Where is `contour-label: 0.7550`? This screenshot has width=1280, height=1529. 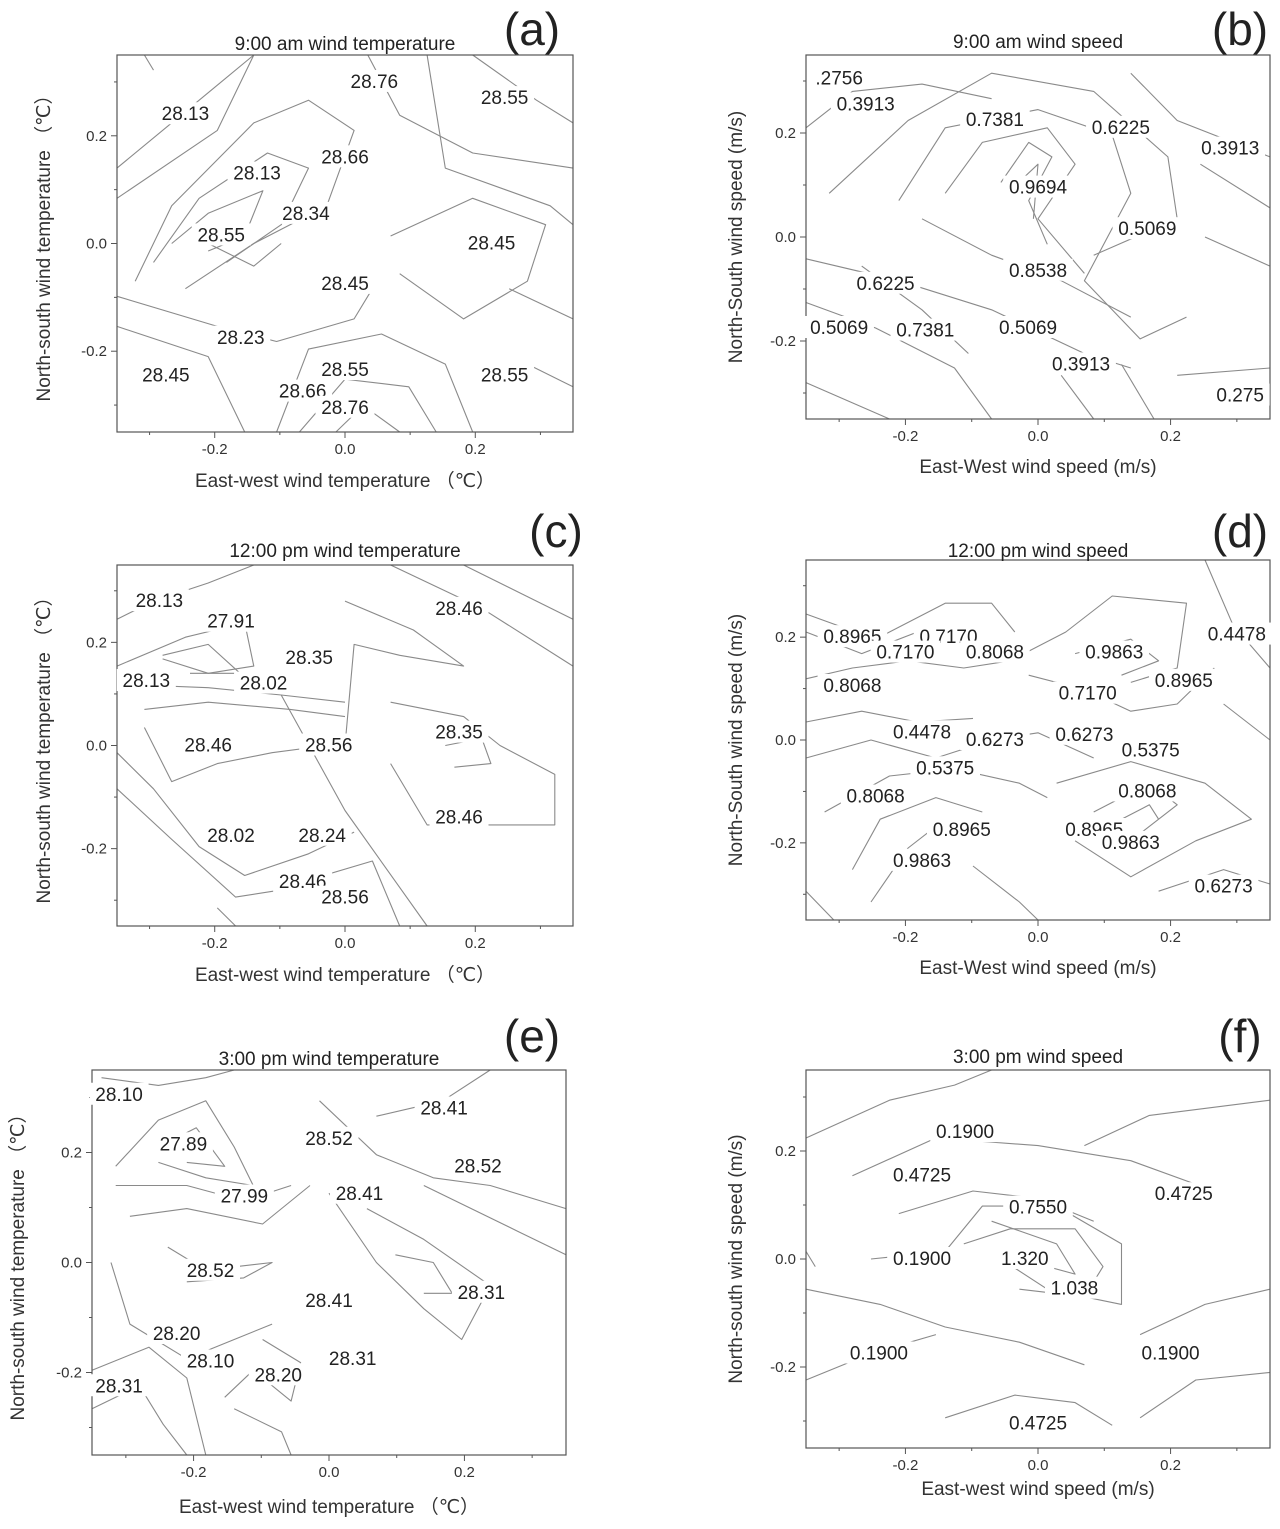 contour-label: 0.7550 is located at coordinates (1038, 1208).